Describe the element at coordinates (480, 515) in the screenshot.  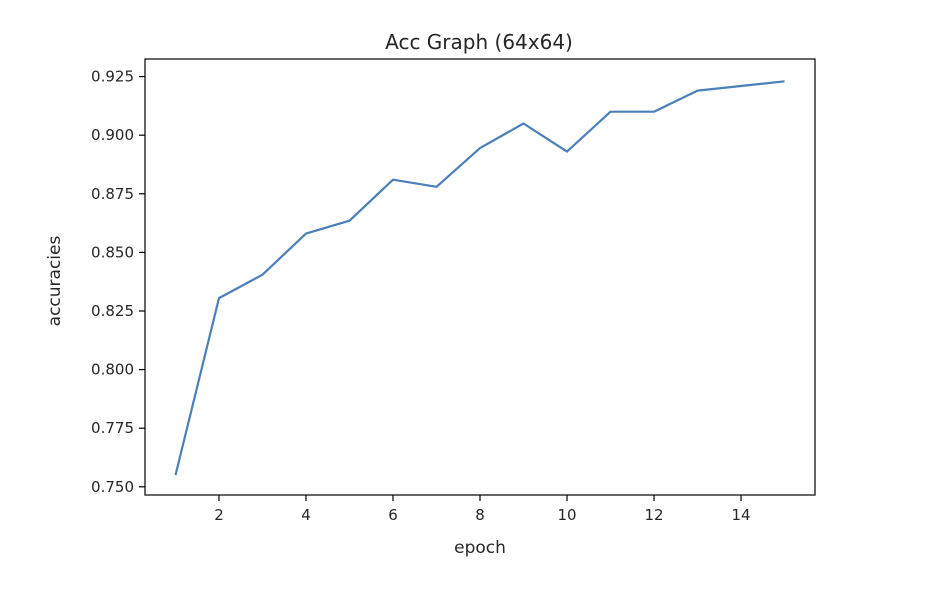
I see `x-tick-label: 8` at that location.